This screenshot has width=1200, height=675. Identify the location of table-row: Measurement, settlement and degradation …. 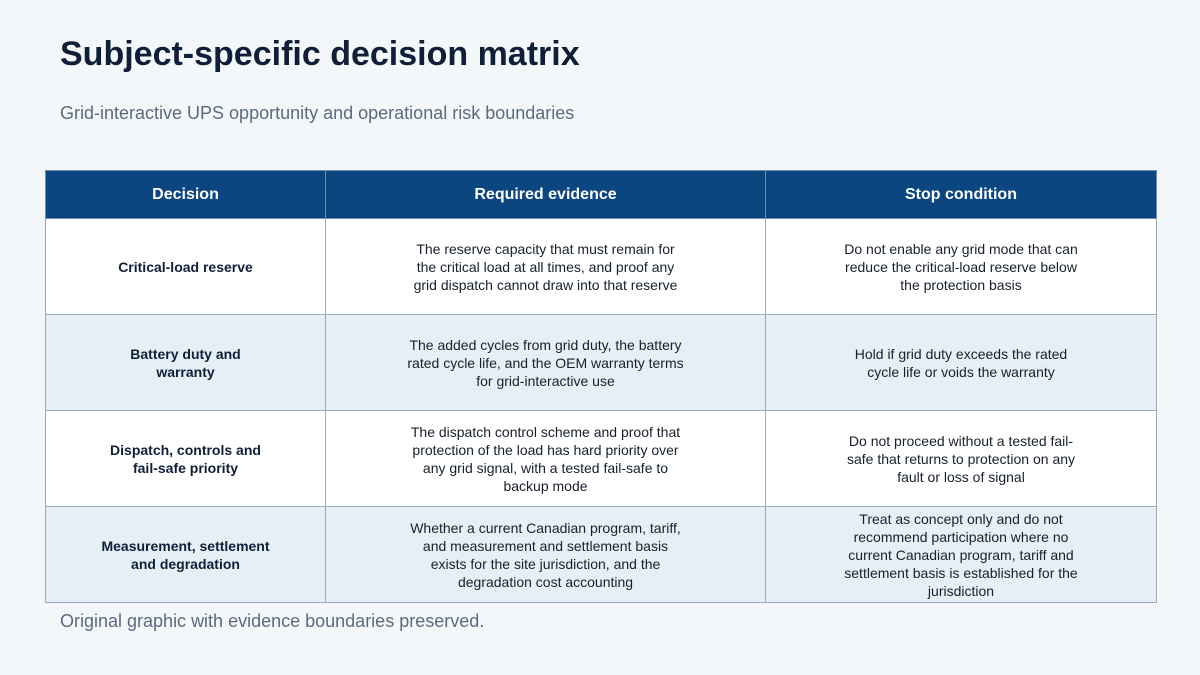
(601, 554).